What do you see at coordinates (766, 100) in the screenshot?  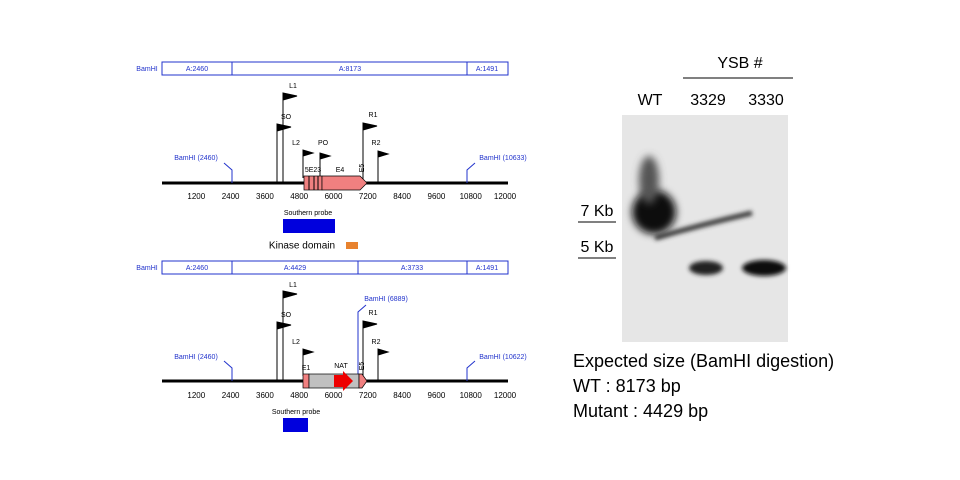 I see `lane-label: 3330` at bounding box center [766, 100].